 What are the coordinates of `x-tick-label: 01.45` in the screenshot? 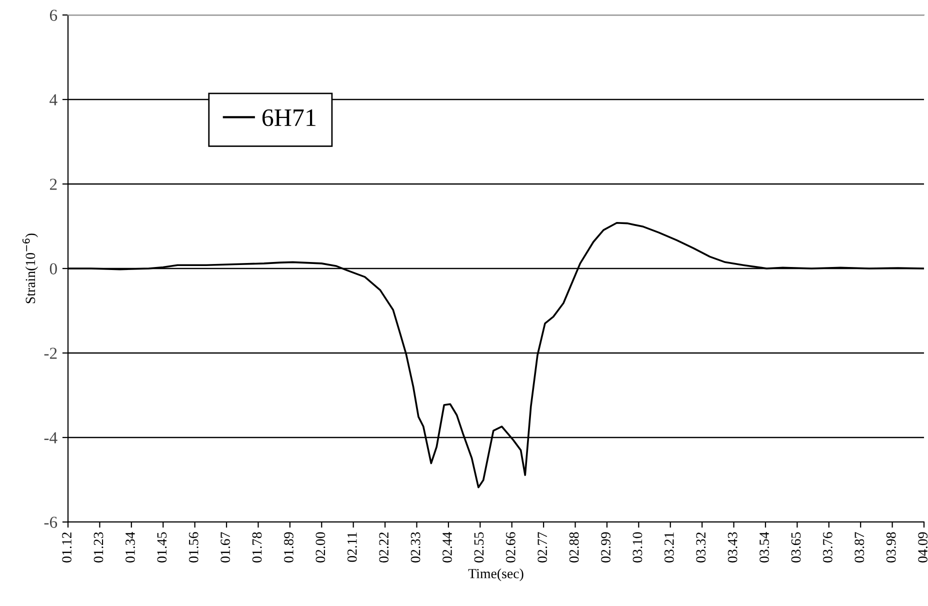 It's located at (162, 547).